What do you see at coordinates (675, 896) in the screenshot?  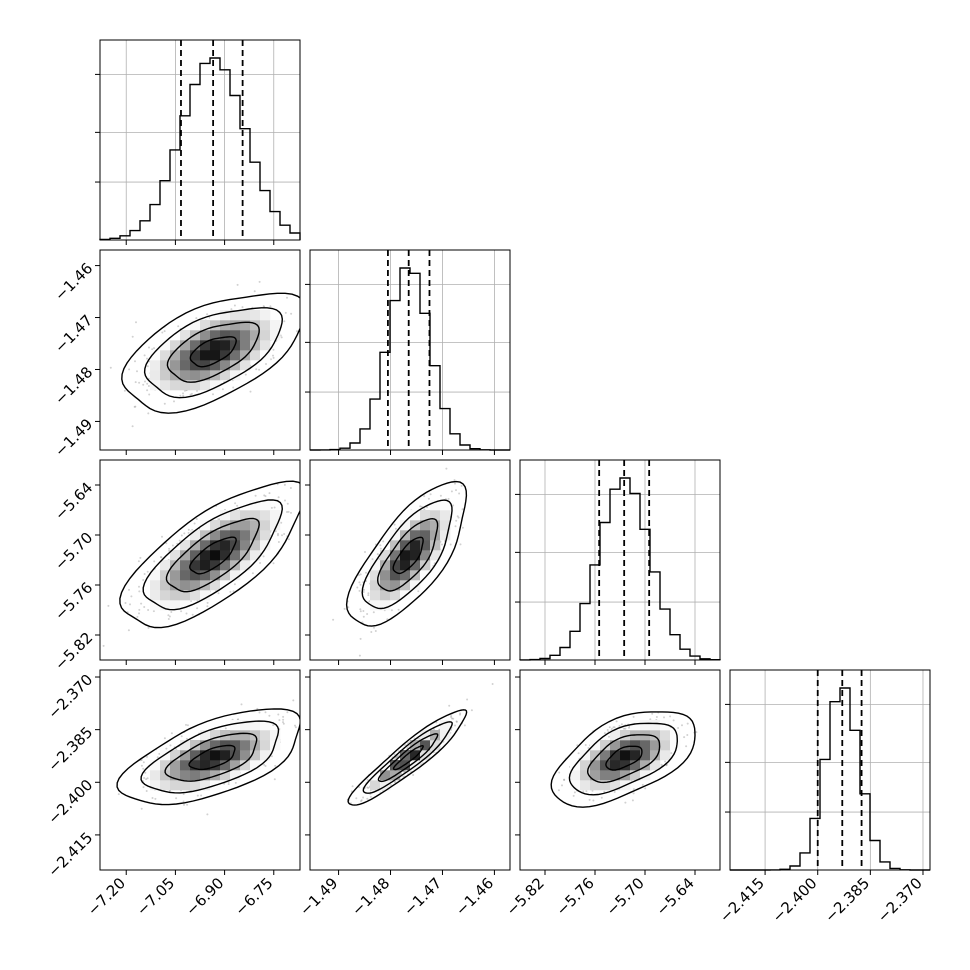 I see `x-tick-label: −5.64` at bounding box center [675, 896].